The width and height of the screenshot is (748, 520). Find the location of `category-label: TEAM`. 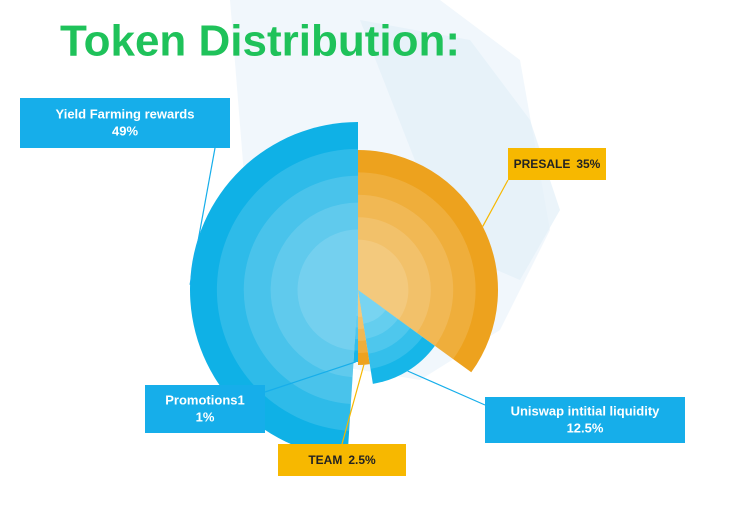

category-label: TEAM is located at coordinates (325, 460).